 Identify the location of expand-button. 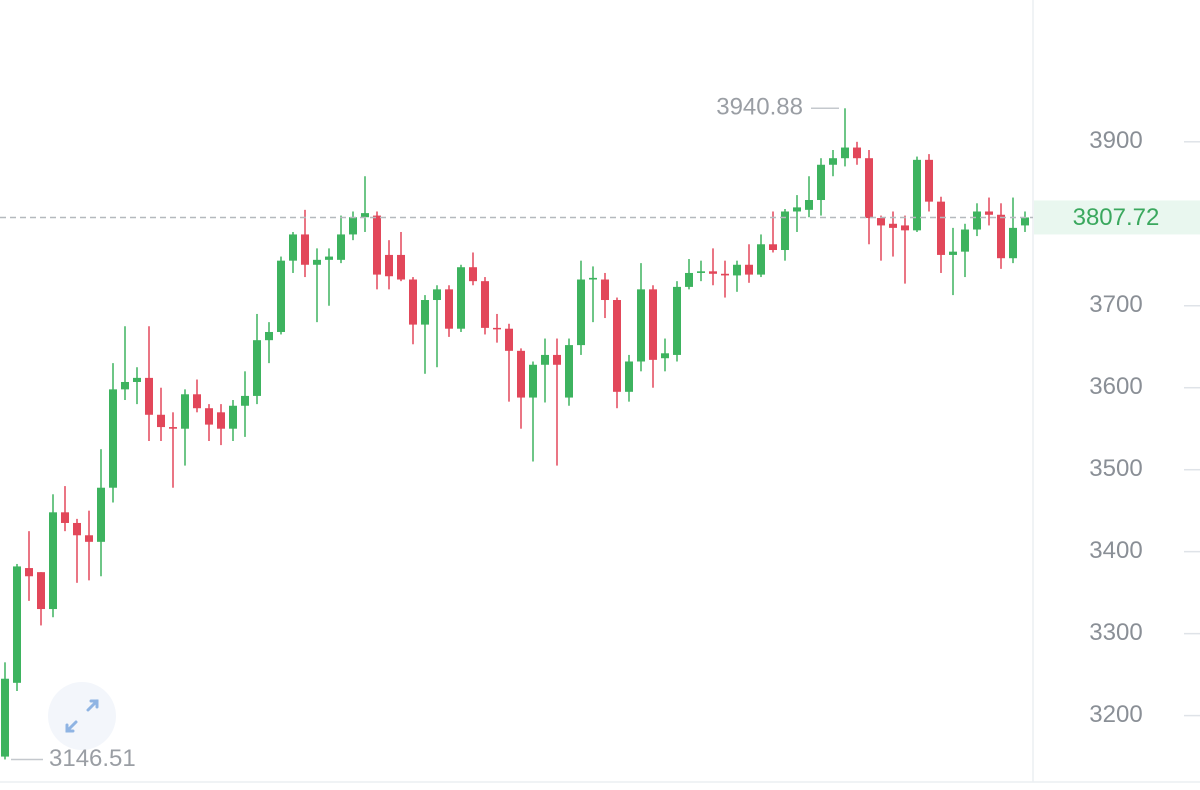
(82, 716).